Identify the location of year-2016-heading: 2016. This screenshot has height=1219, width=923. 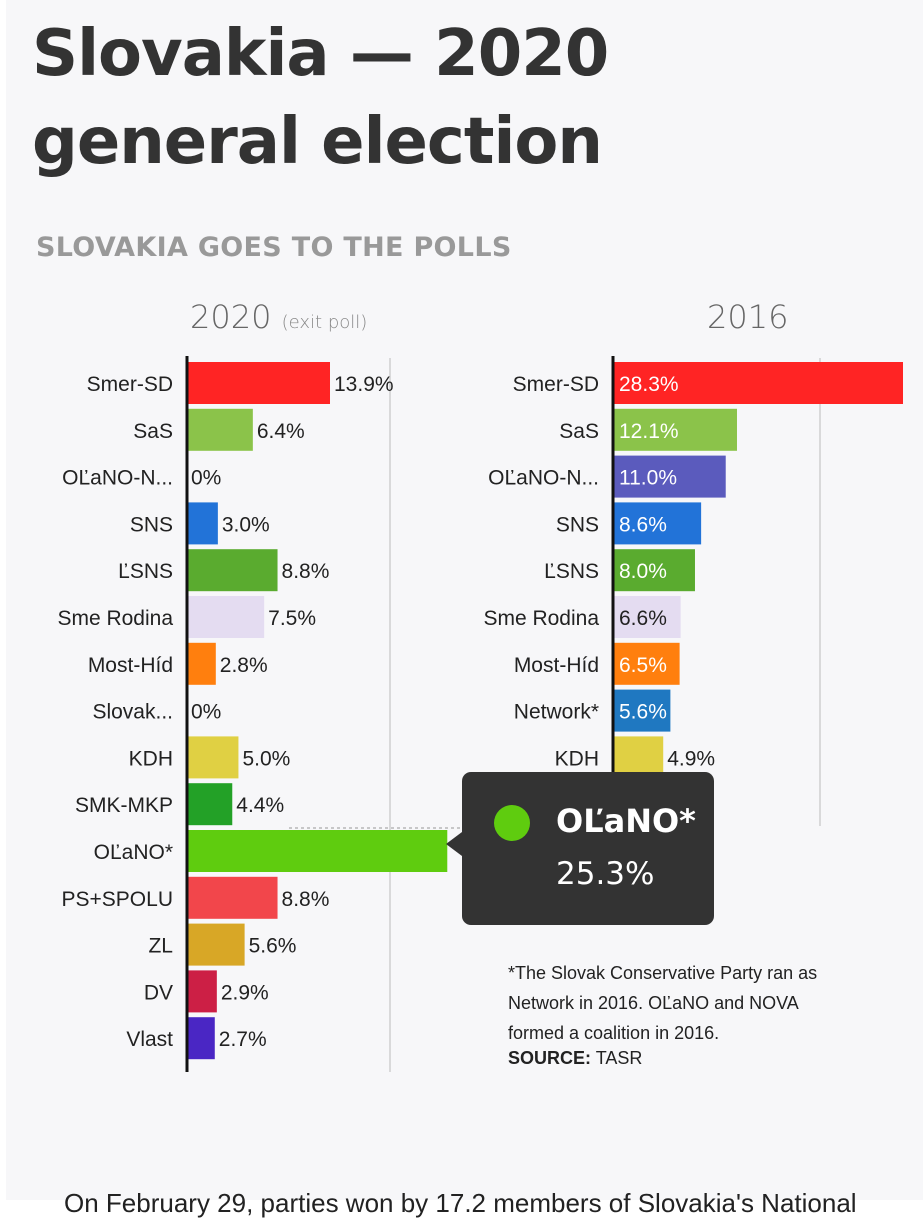
(747, 317).